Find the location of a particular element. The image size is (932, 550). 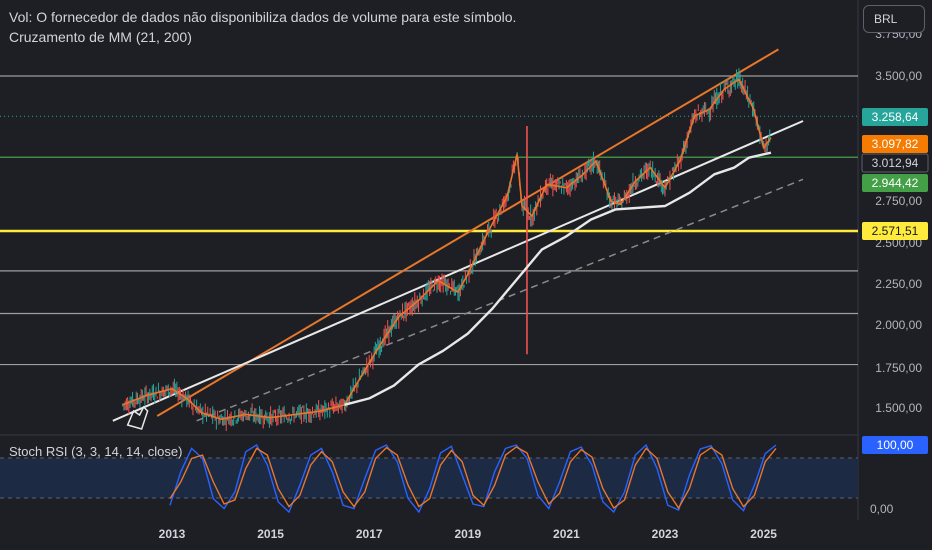

stoch-rsi-legend: Stoch RSI (3, 3, 14, 14, close) is located at coordinates (96, 451).